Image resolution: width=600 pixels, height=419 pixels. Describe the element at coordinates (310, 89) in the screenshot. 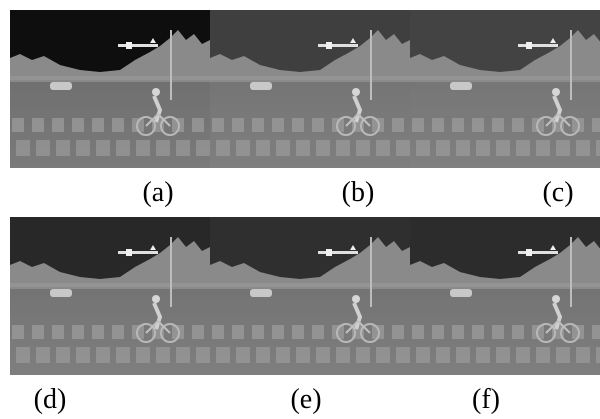

I see `thermal-image-b` at that location.